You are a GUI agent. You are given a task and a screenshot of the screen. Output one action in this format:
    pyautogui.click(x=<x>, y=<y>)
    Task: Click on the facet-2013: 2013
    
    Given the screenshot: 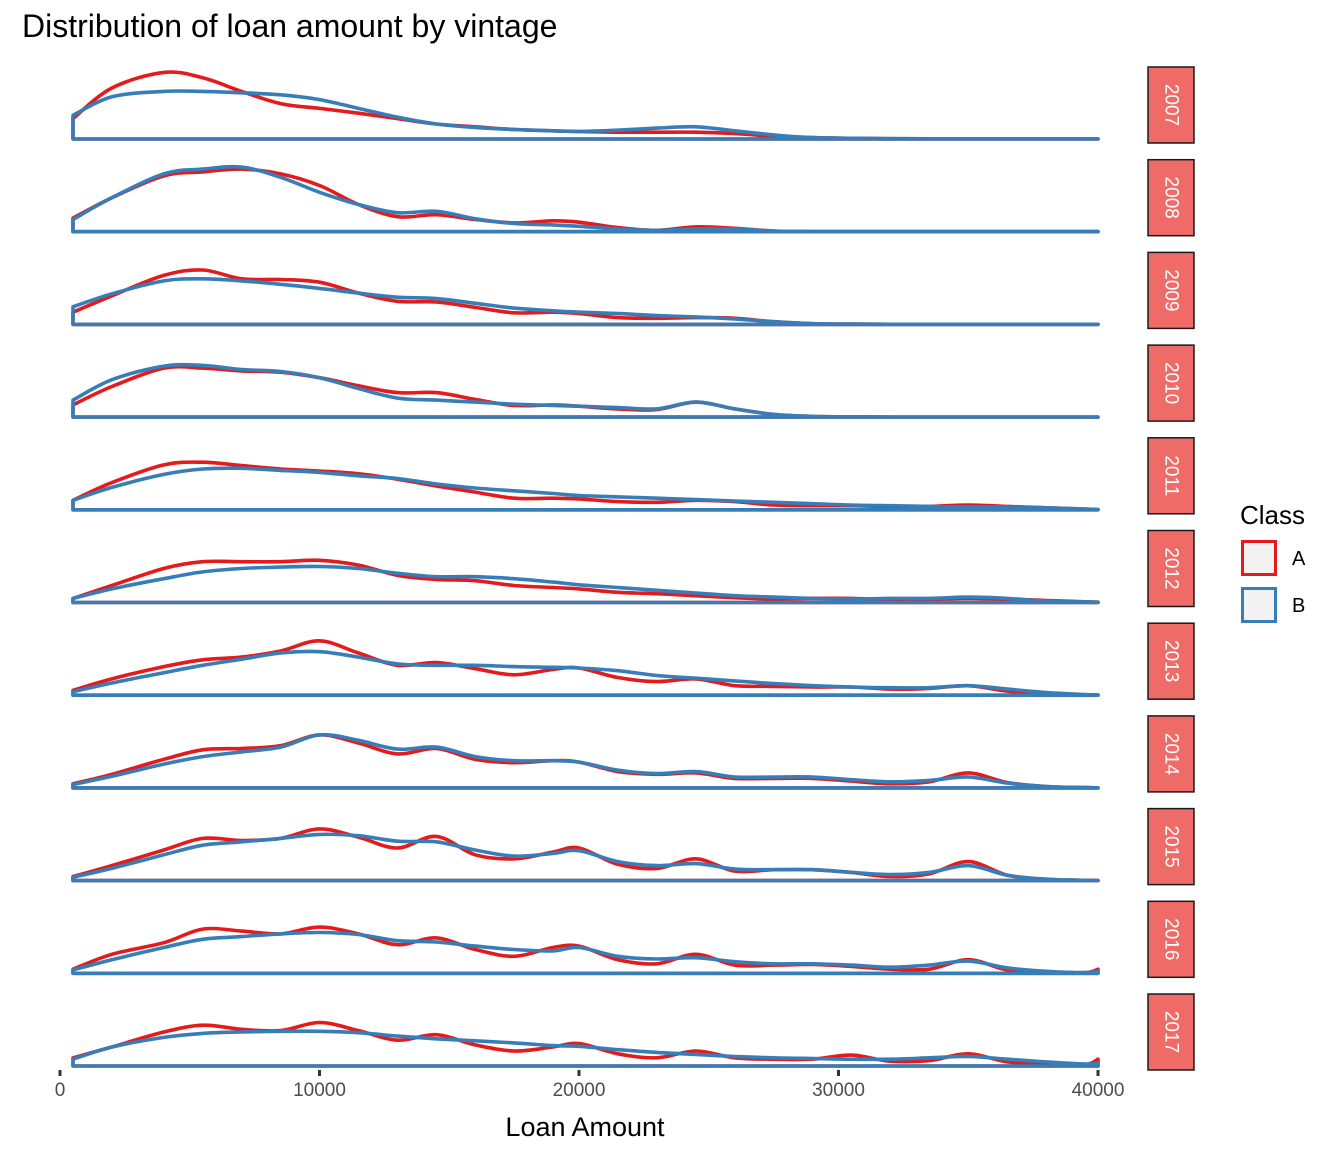 What is the action you would take?
    pyautogui.click(x=633, y=661)
    